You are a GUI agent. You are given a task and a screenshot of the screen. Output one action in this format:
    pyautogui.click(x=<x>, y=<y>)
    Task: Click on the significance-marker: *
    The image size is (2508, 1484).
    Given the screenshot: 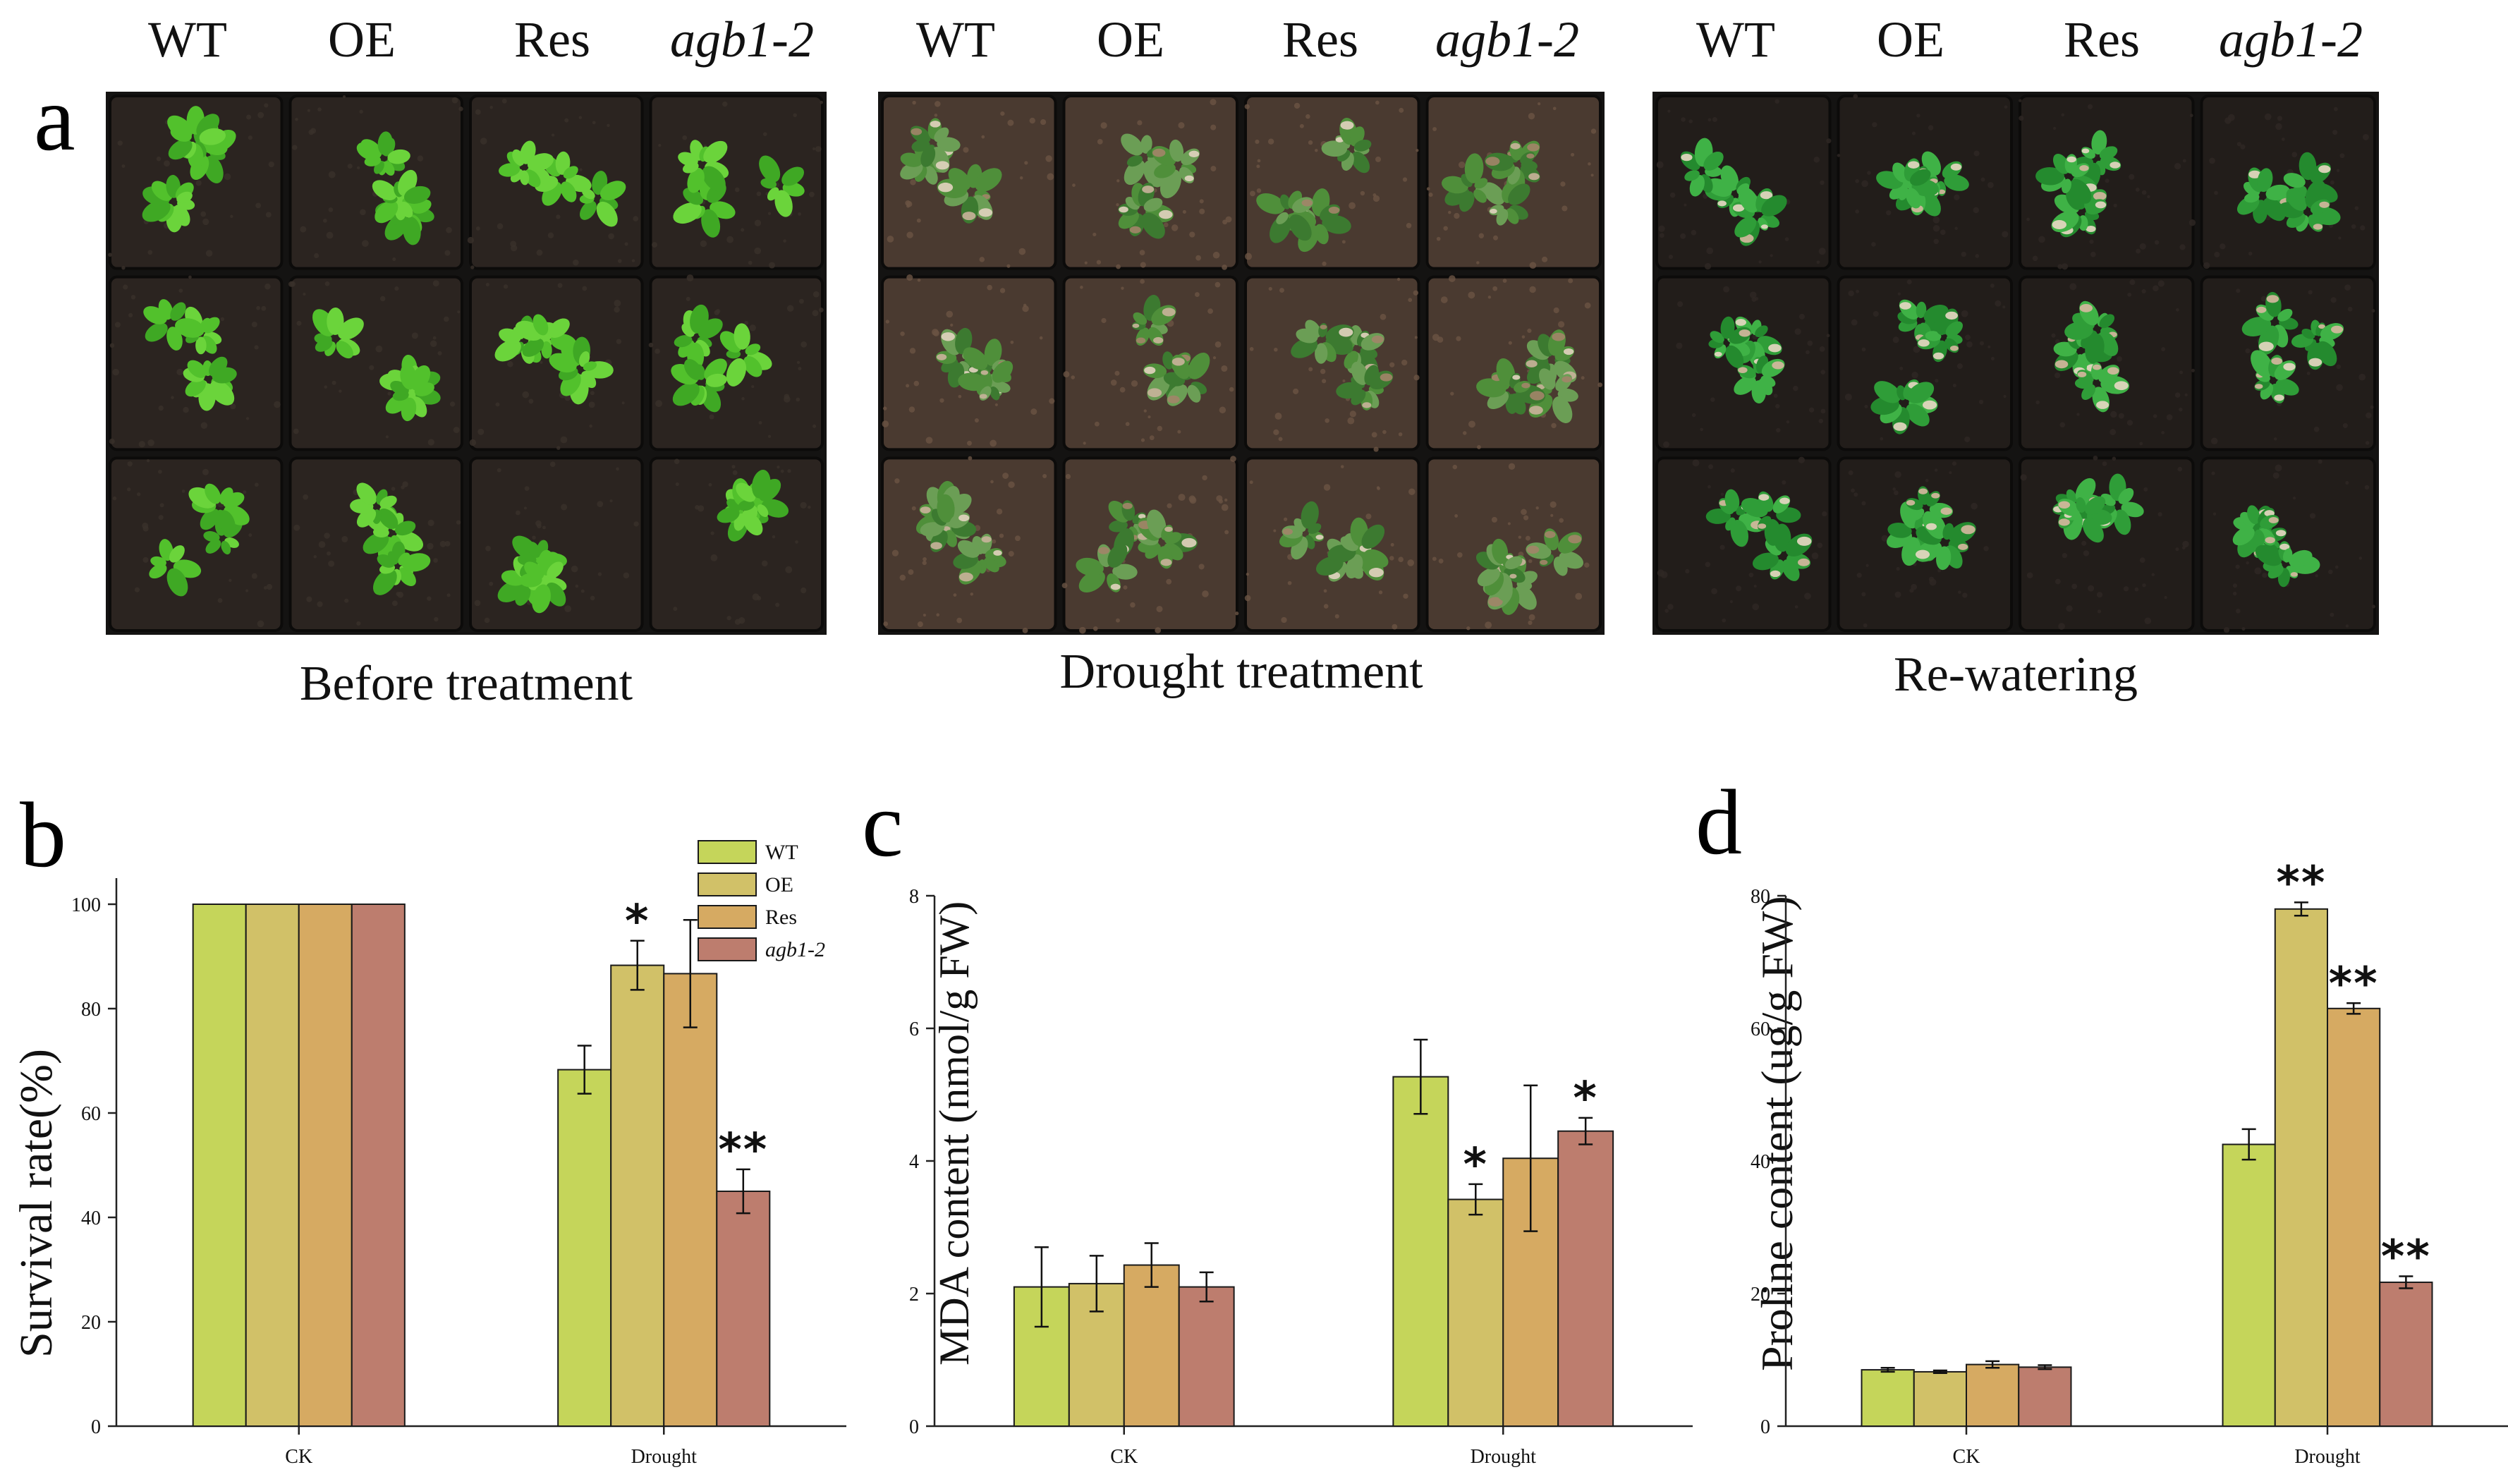 What is the action you would take?
    pyautogui.click(x=1585, y=1099)
    